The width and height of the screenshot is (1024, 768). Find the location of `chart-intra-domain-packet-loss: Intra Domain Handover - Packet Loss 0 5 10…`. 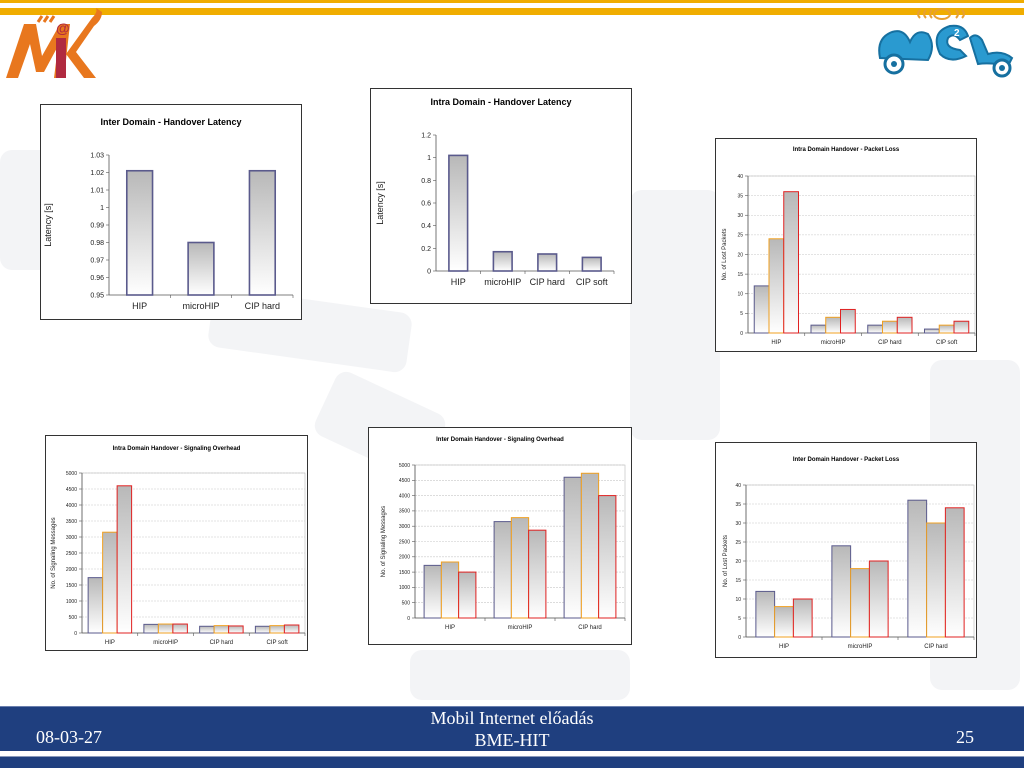

chart-intra-domain-packet-loss: Intra Domain Handover - Packet Loss 0 5 10… is located at coordinates (846, 245).